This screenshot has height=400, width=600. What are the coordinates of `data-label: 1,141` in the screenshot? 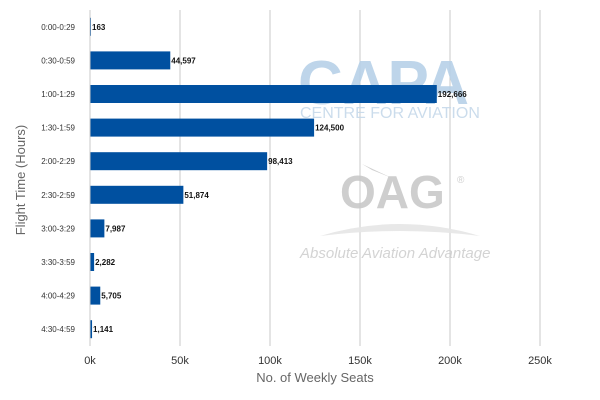 It's located at (103, 329).